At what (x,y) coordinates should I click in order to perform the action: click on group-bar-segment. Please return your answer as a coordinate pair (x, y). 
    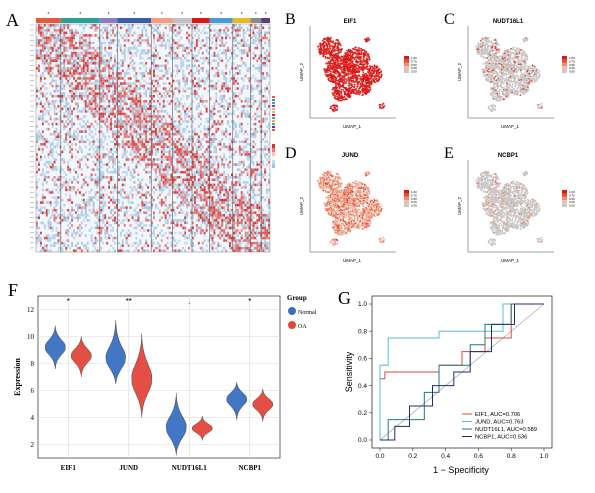
    Looking at the image, I should click on (162, 20).